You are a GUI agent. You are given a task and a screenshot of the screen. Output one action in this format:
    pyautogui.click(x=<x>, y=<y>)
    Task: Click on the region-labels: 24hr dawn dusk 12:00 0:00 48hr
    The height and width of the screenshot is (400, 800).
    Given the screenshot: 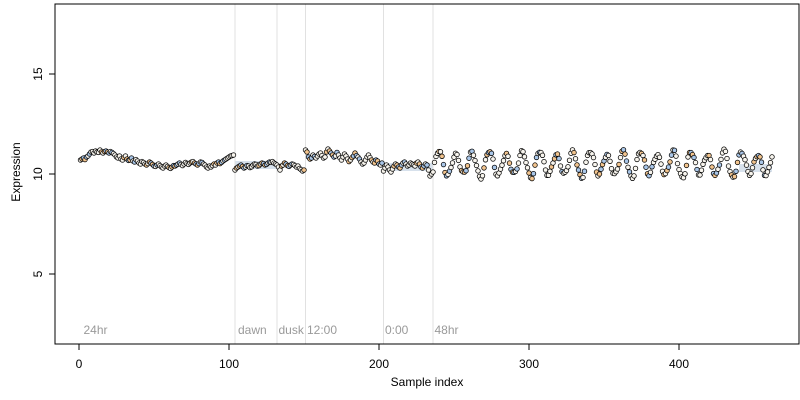 What is the action you would take?
    pyautogui.click(x=271, y=330)
    